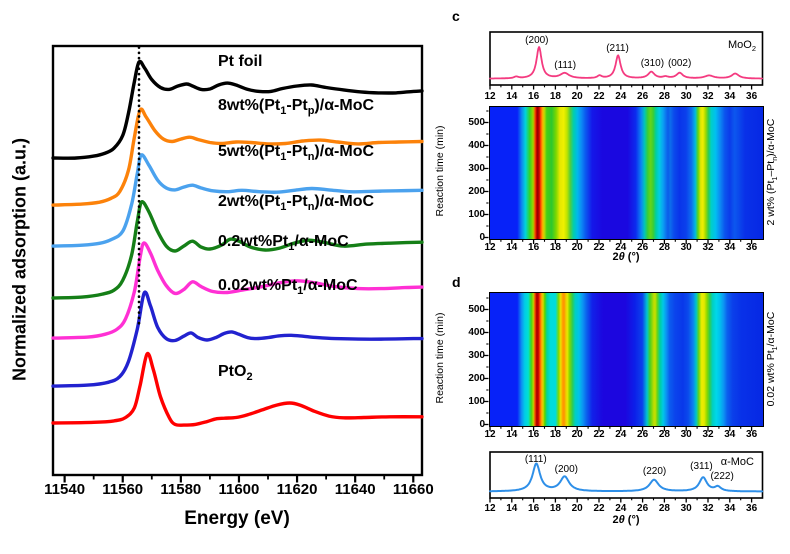  What do you see at coordinates (772, 359) in the screenshot?
I see `heatmap-d-side-label: 0.02 wt% Pt1/α-MoC` at bounding box center [772, 359].